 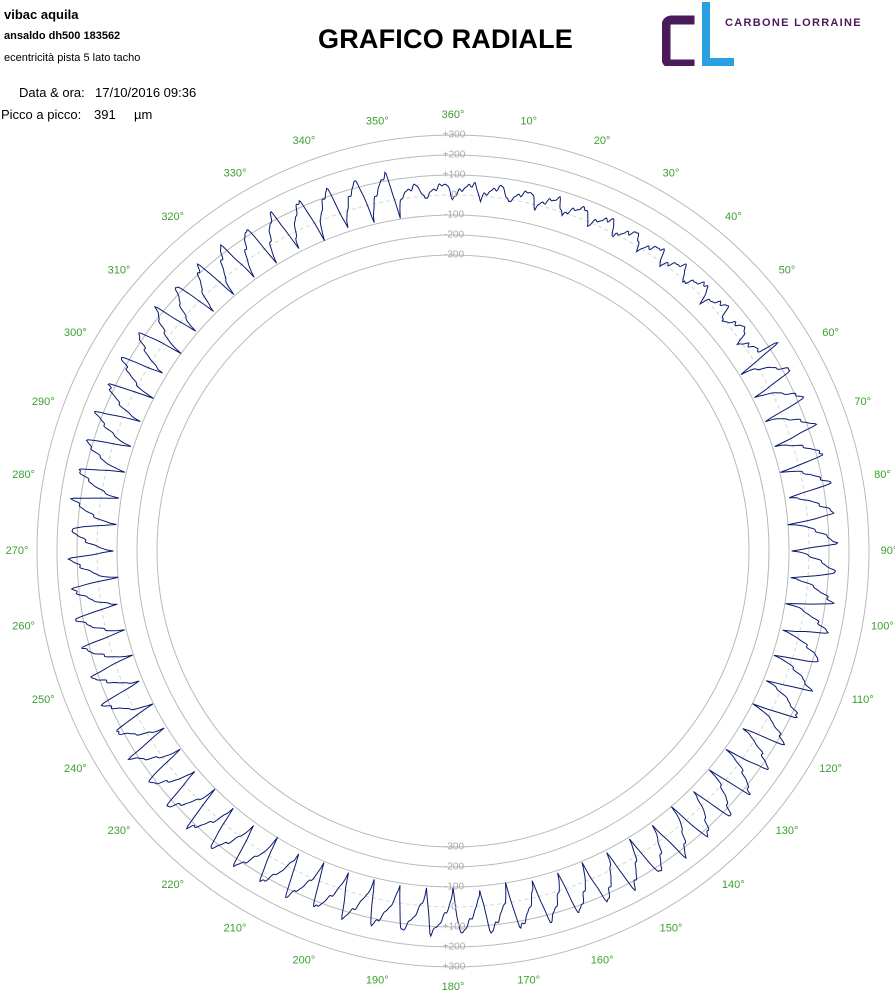 I want to click on ring-label-bottom: +200, so click(x=454, y=947).